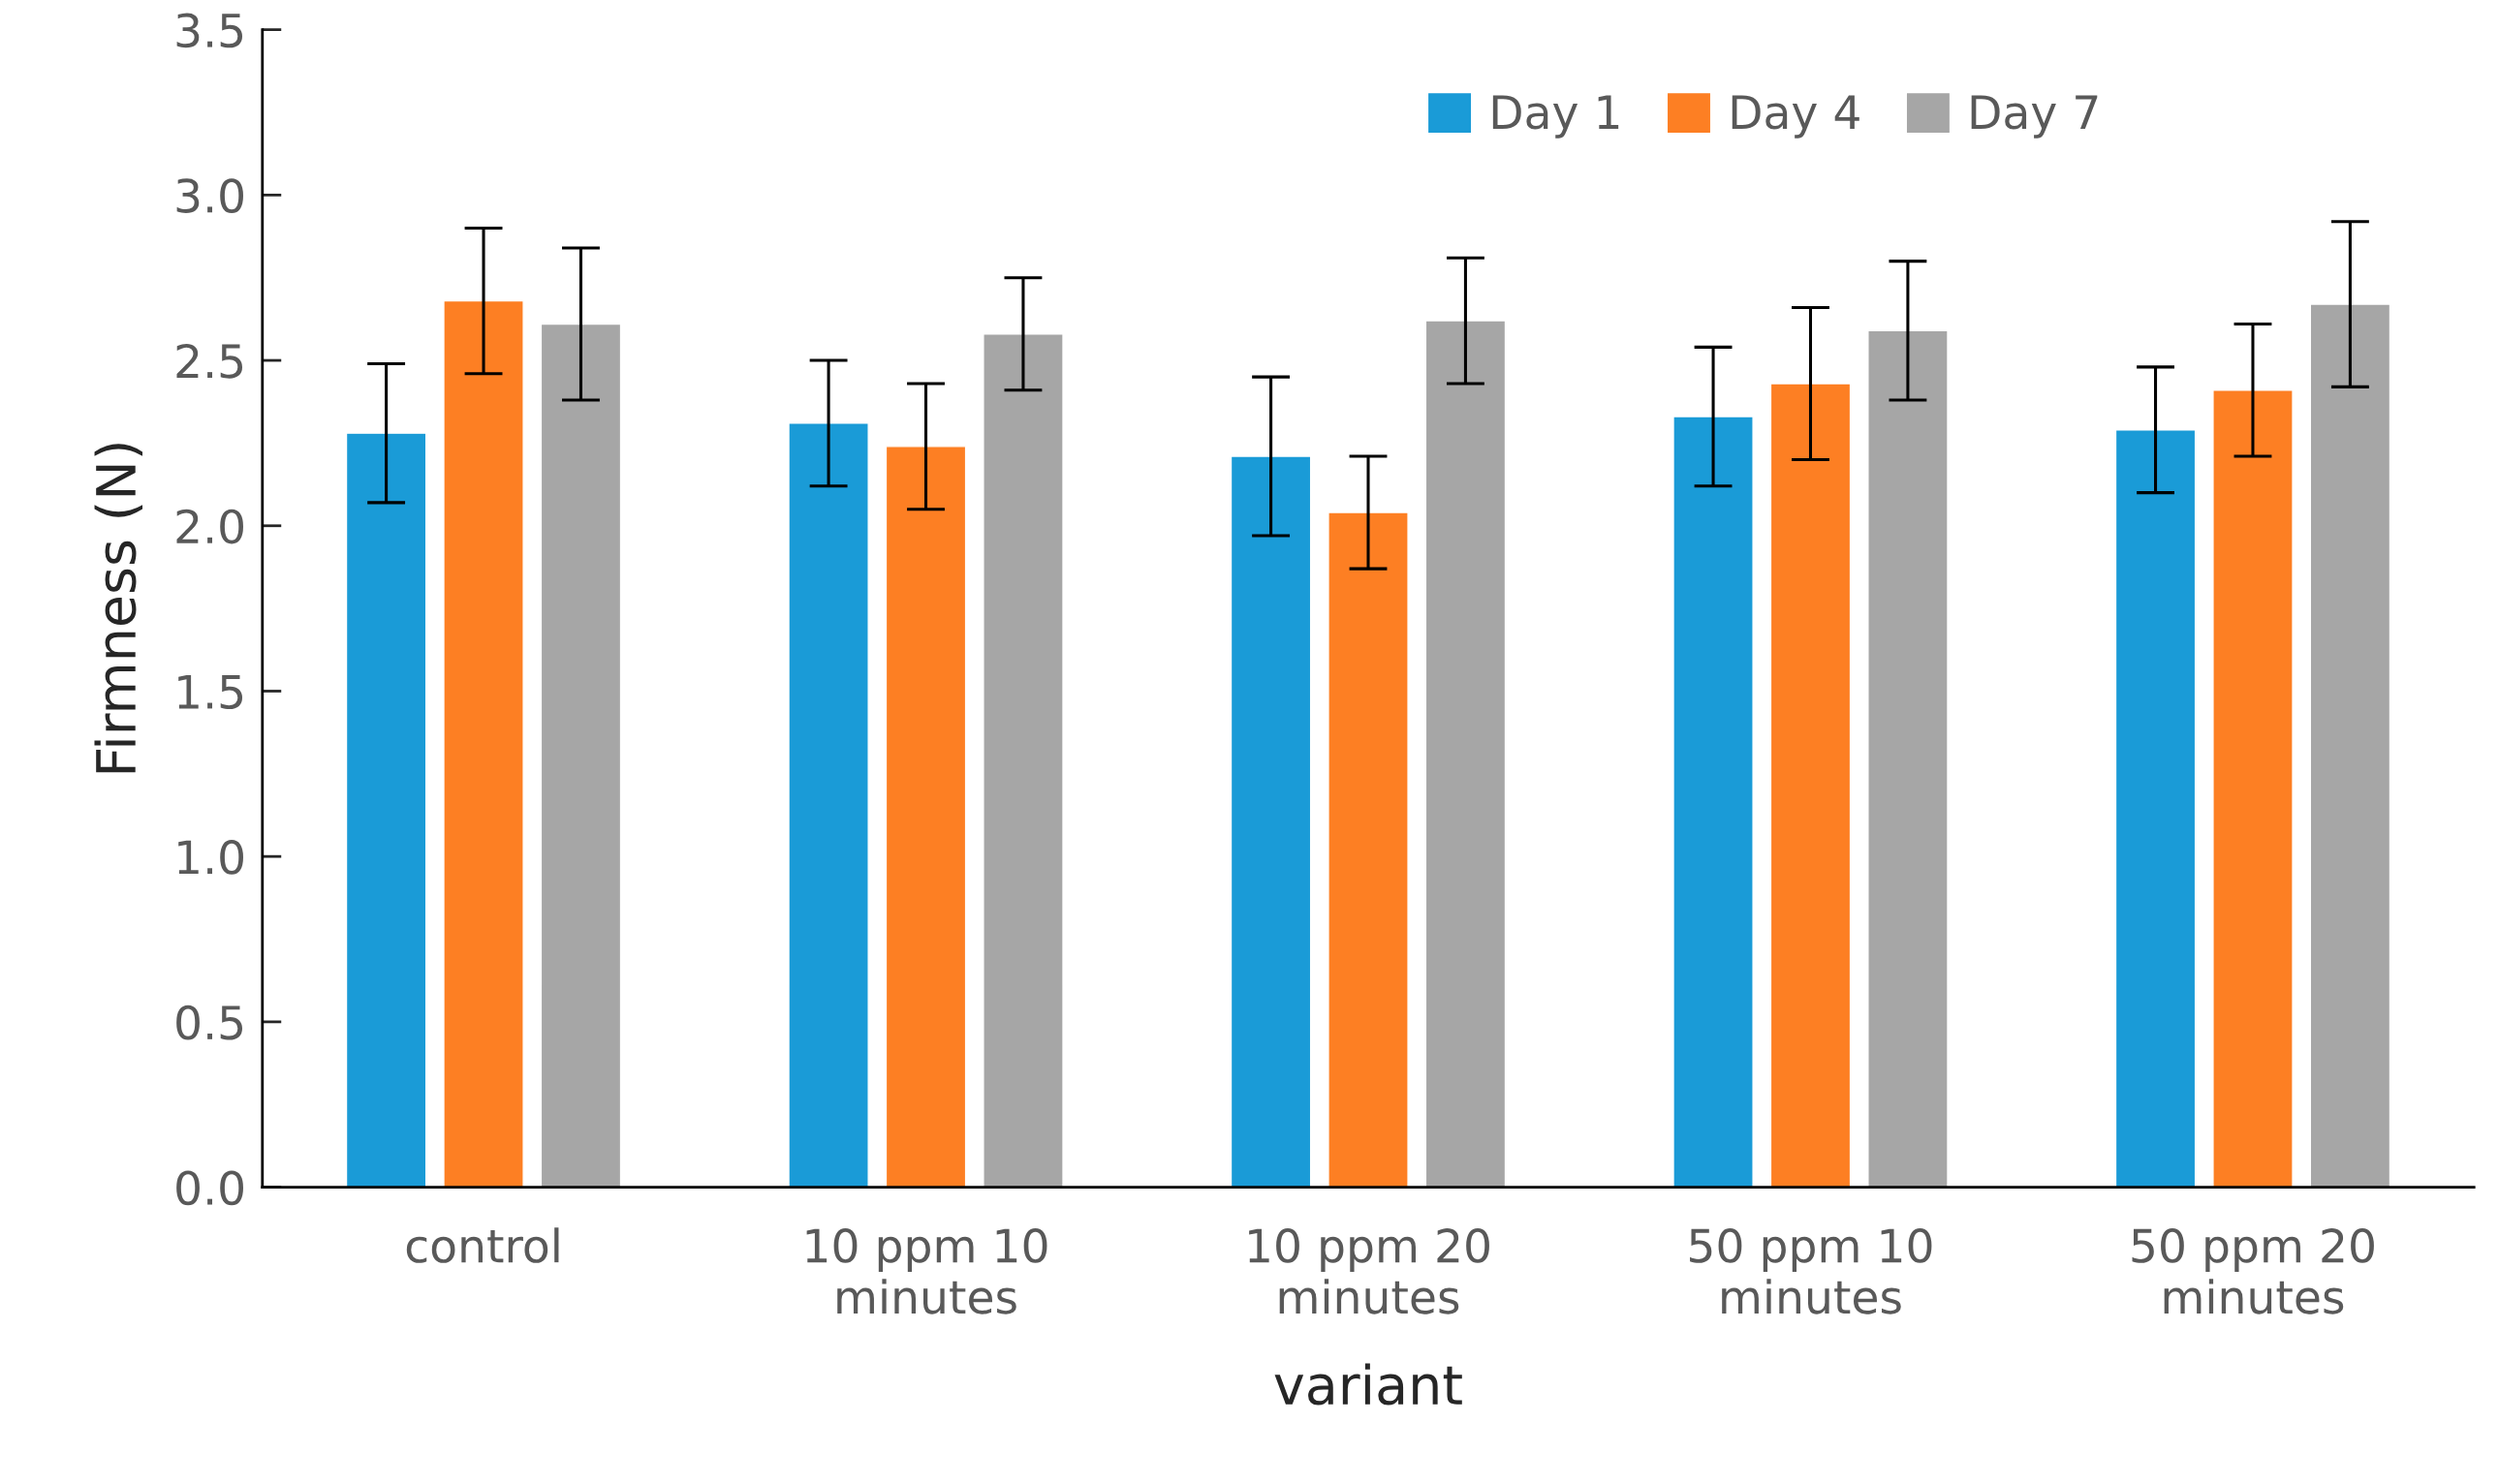  What do you see at coordinates (118, 608) in the screenshot?
I see `y-axis-title: Firmness (N)` at bounding box center [118, 608].